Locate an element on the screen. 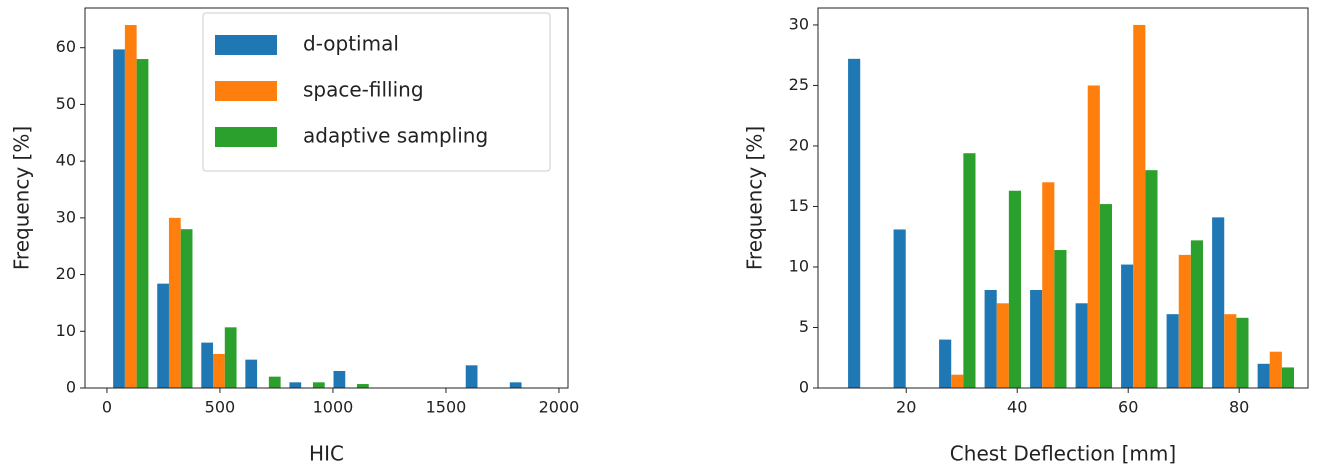 The height and width of the screenshot is (474, 1325). x-tick-label: 40 is located at coordinates (1017, 407).